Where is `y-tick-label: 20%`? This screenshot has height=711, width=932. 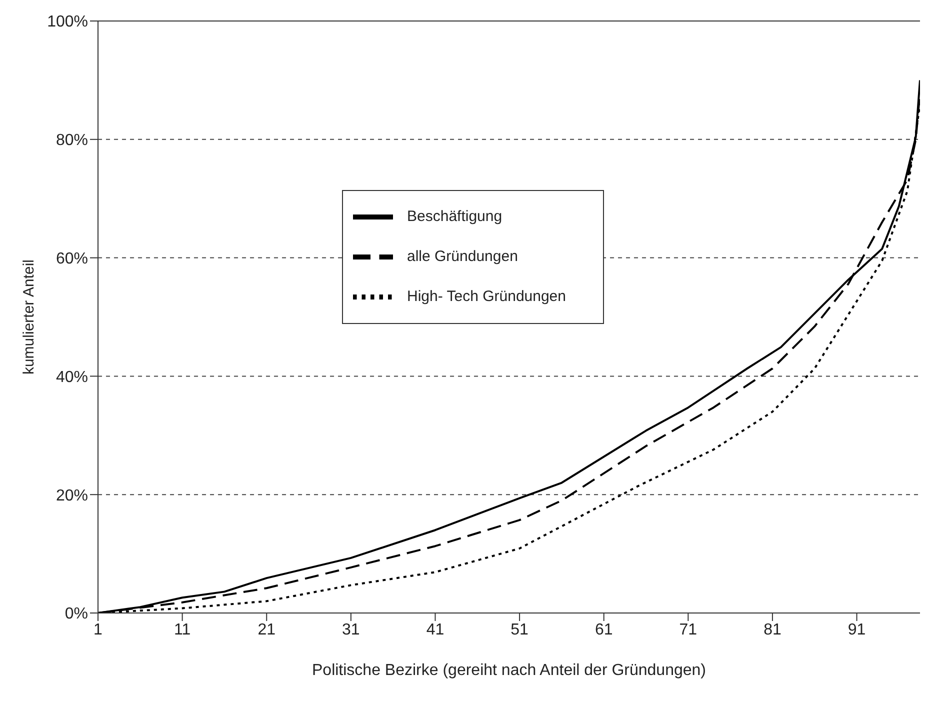 y-tick-label: 20% is located at coordinates (72, 495).